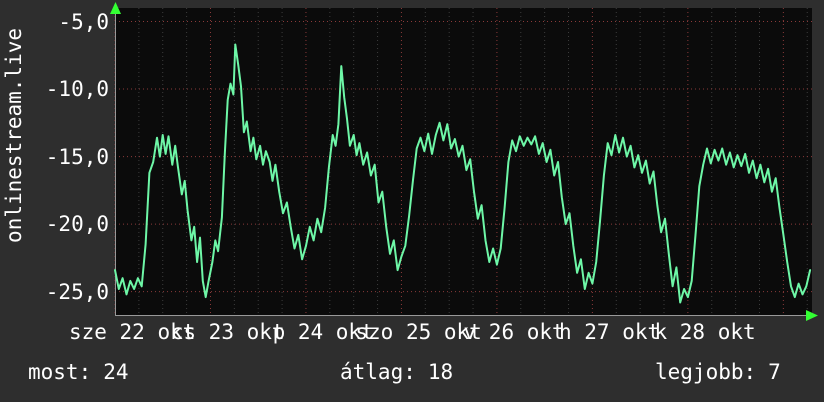 This screenshot has width=824, height=402. Describe the element at coordinates (77, 156) in the screenshot. I see `y-tick-label: -15,0` at that location.